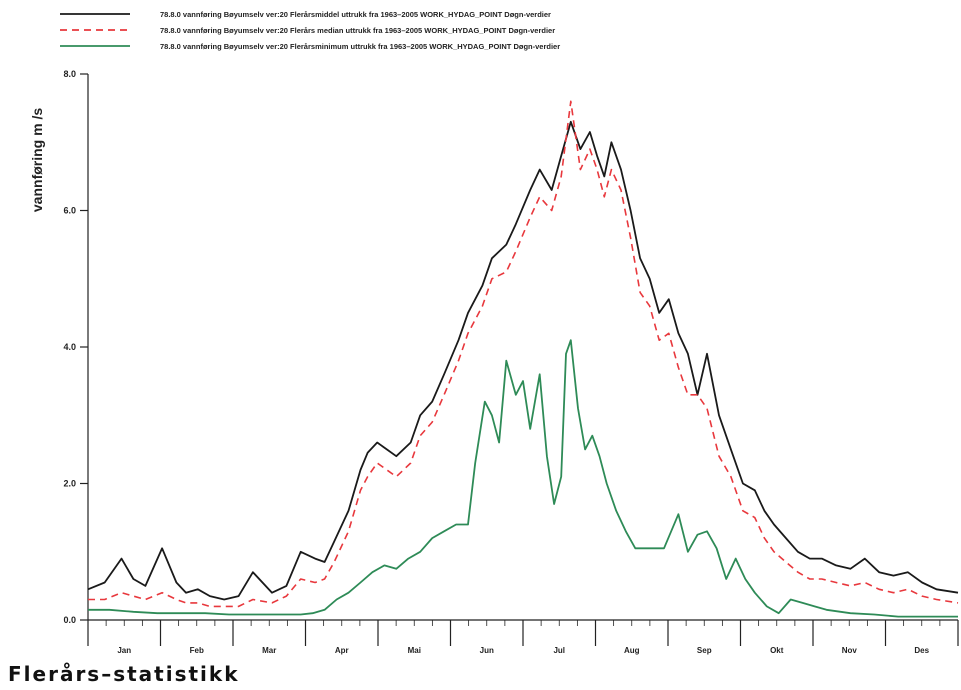 This screenshot has width=961, height=690. Describe the element at coordinates (69, 347) in the screenshot. I see `y-tick-label: 4.0` at that location.